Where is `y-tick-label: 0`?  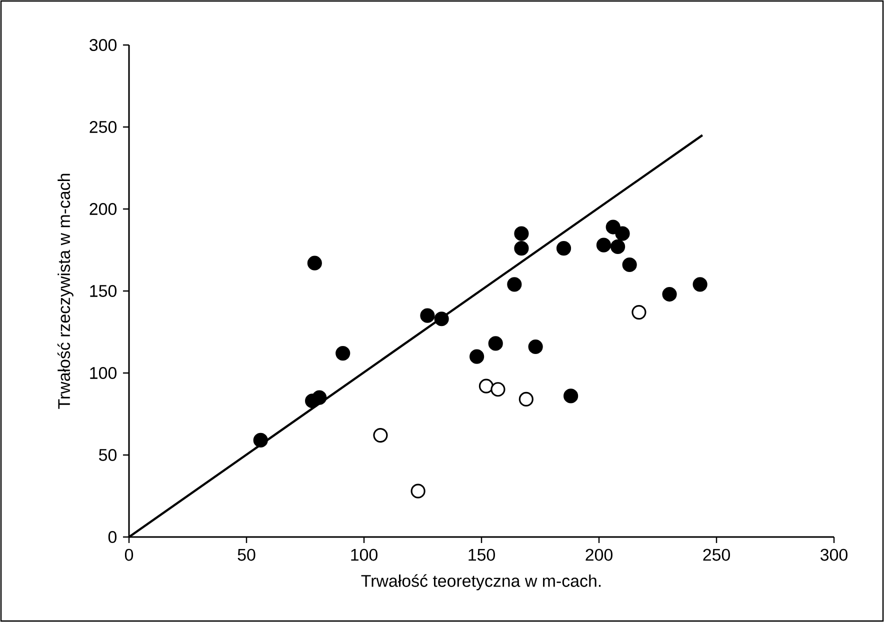
y-tick-label: 0 is located at coordinates (112, 536).